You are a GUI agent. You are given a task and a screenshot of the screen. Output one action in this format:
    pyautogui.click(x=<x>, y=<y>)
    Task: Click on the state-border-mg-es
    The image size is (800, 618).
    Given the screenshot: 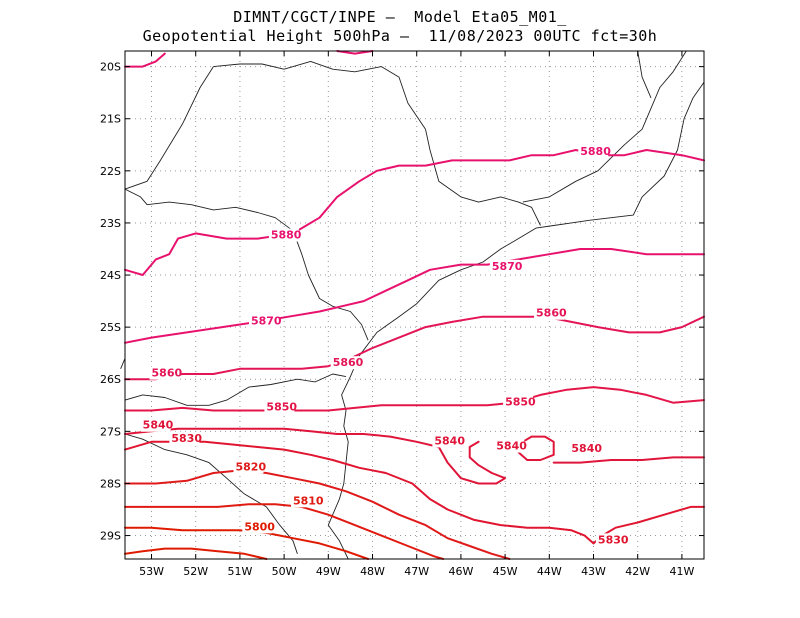 What is the action you would take?
    pyautogui.click(x=644, y=74)
    